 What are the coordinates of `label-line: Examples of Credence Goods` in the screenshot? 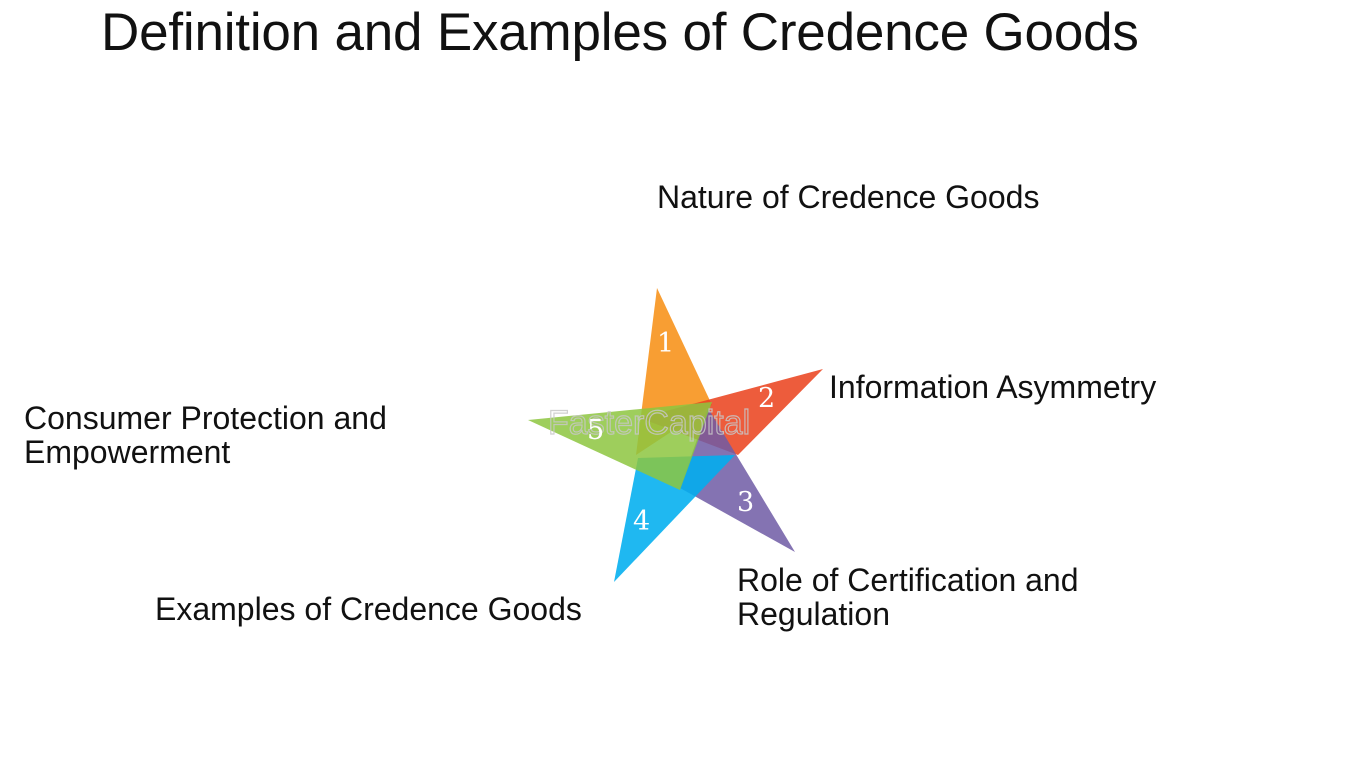 It's located at (368, 609).